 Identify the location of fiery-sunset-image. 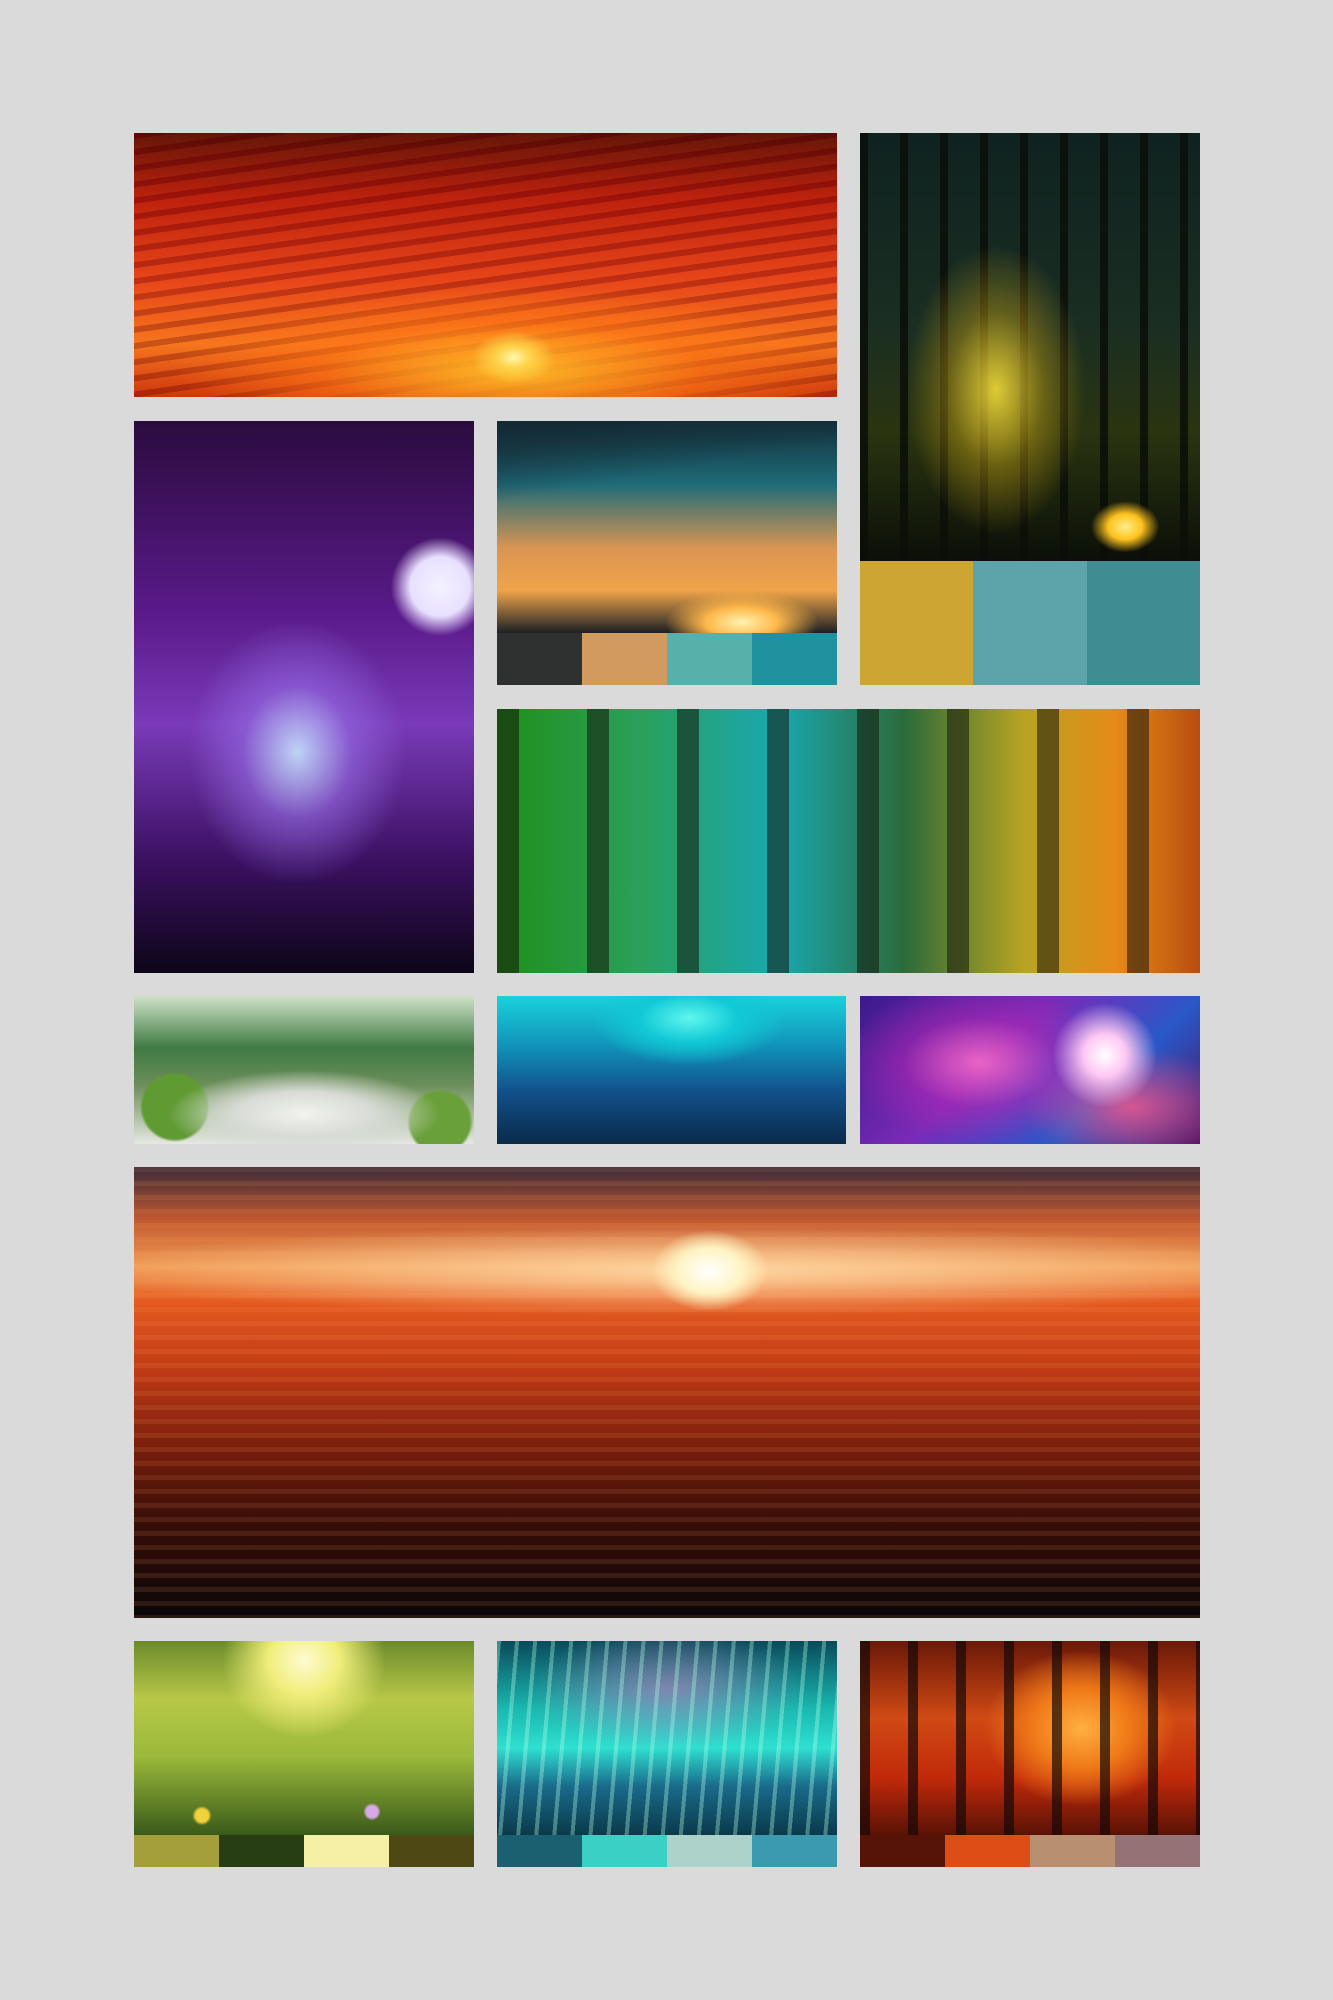
(485, 265).